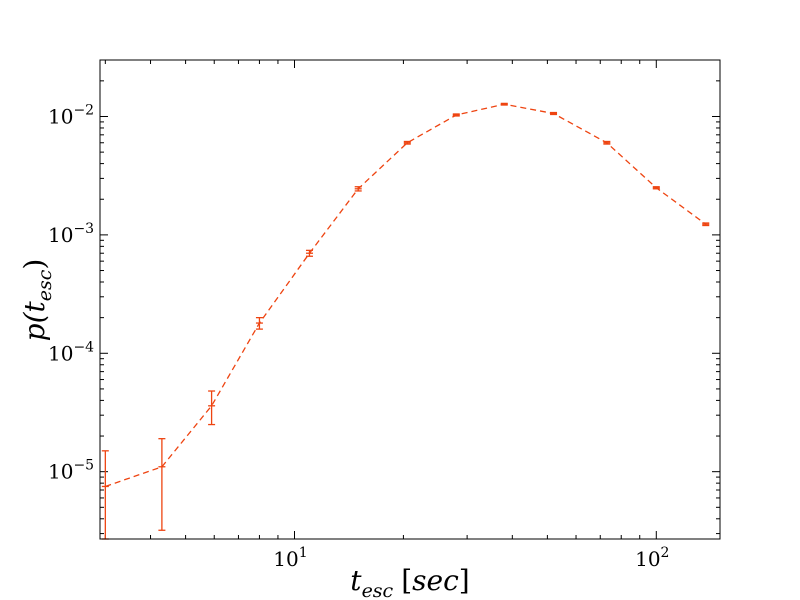 This screenshot has width=800, height=600. Describe the element at coordinates (378, 590) in the screenshot. I see `x-axis-label-sub: esc` at that location.